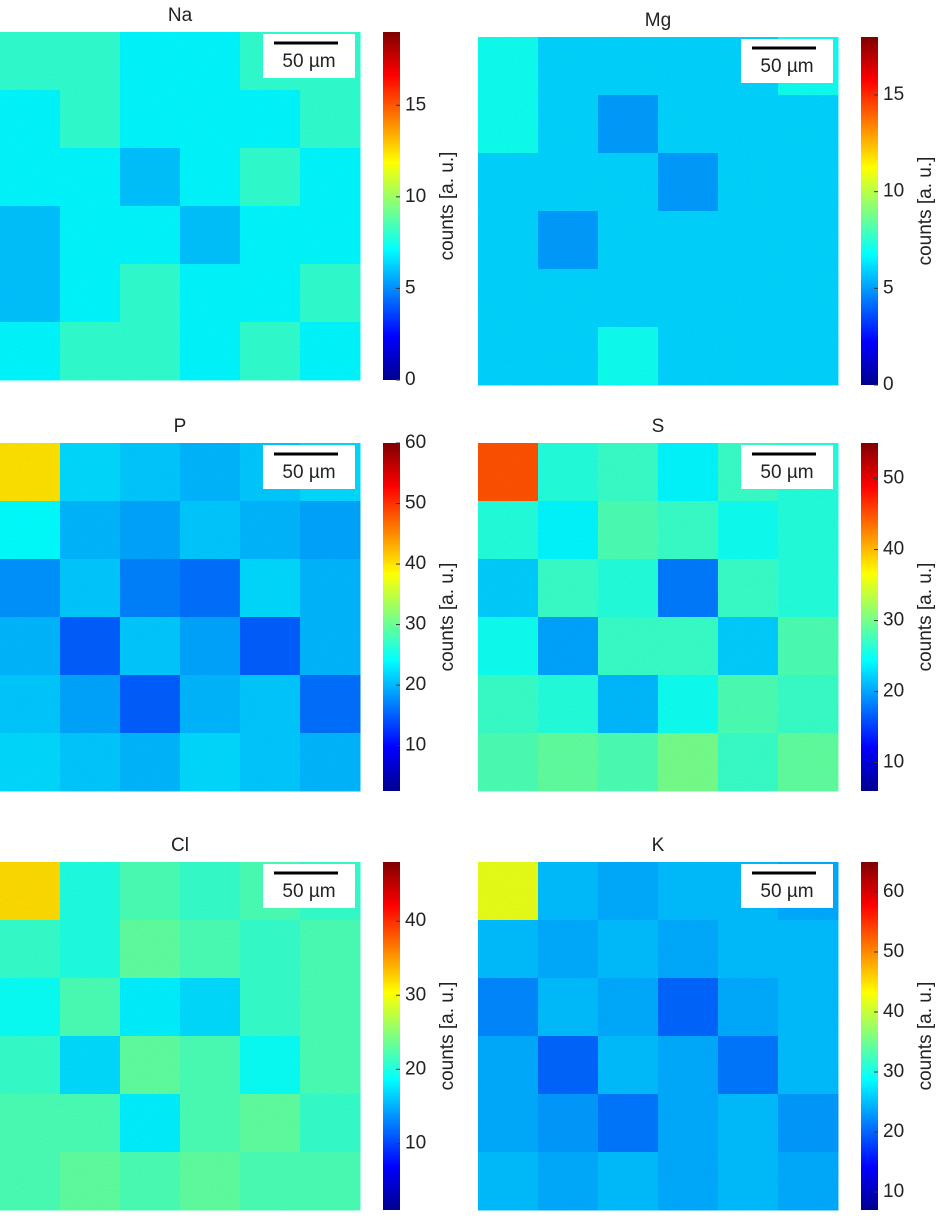  Describe the element at coordinates (658, 20) in the screenshot. I see `panel-title: Mg` at that location.